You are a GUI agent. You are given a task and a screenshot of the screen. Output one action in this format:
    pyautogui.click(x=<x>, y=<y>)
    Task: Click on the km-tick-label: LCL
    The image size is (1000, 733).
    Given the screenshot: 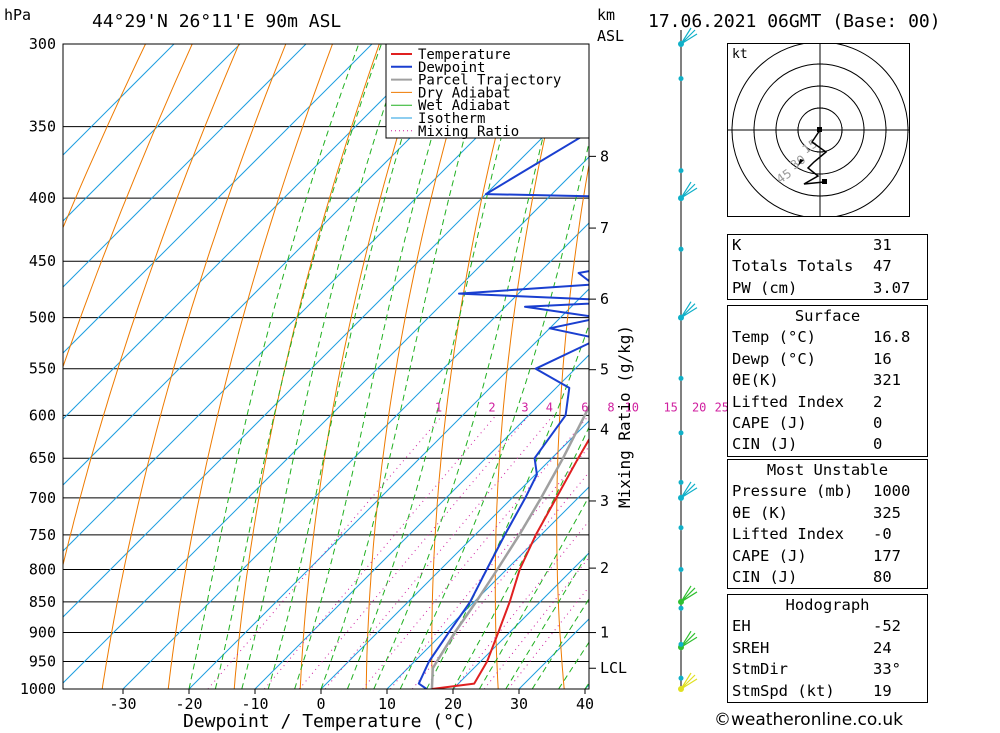 What is the action you would take?
    pyautogui.click(x=613, y=668)
    